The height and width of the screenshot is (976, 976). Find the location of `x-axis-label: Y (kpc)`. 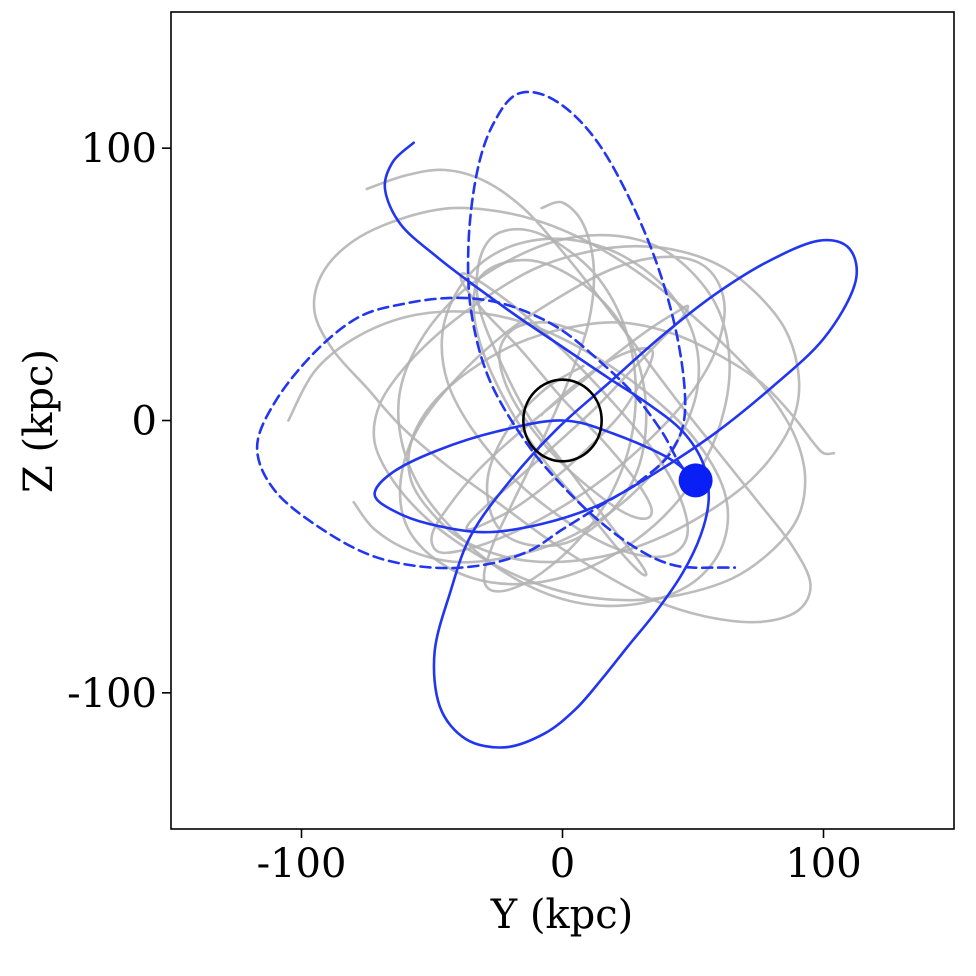

x-axis-label: Y (kpc) is located at coordinates (562, 915).